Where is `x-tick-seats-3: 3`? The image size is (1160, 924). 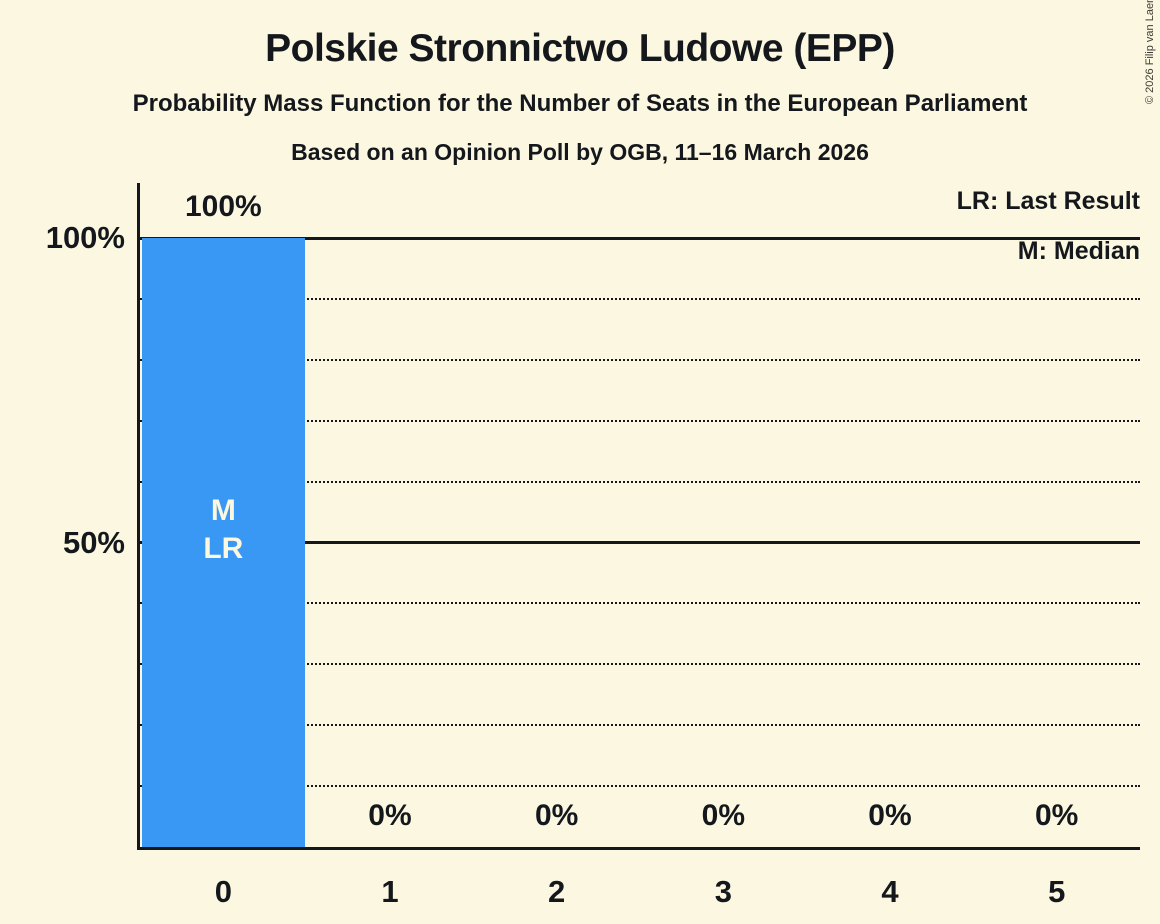 x-tick-seats-3: 3 is located at coordinates (723, 891).